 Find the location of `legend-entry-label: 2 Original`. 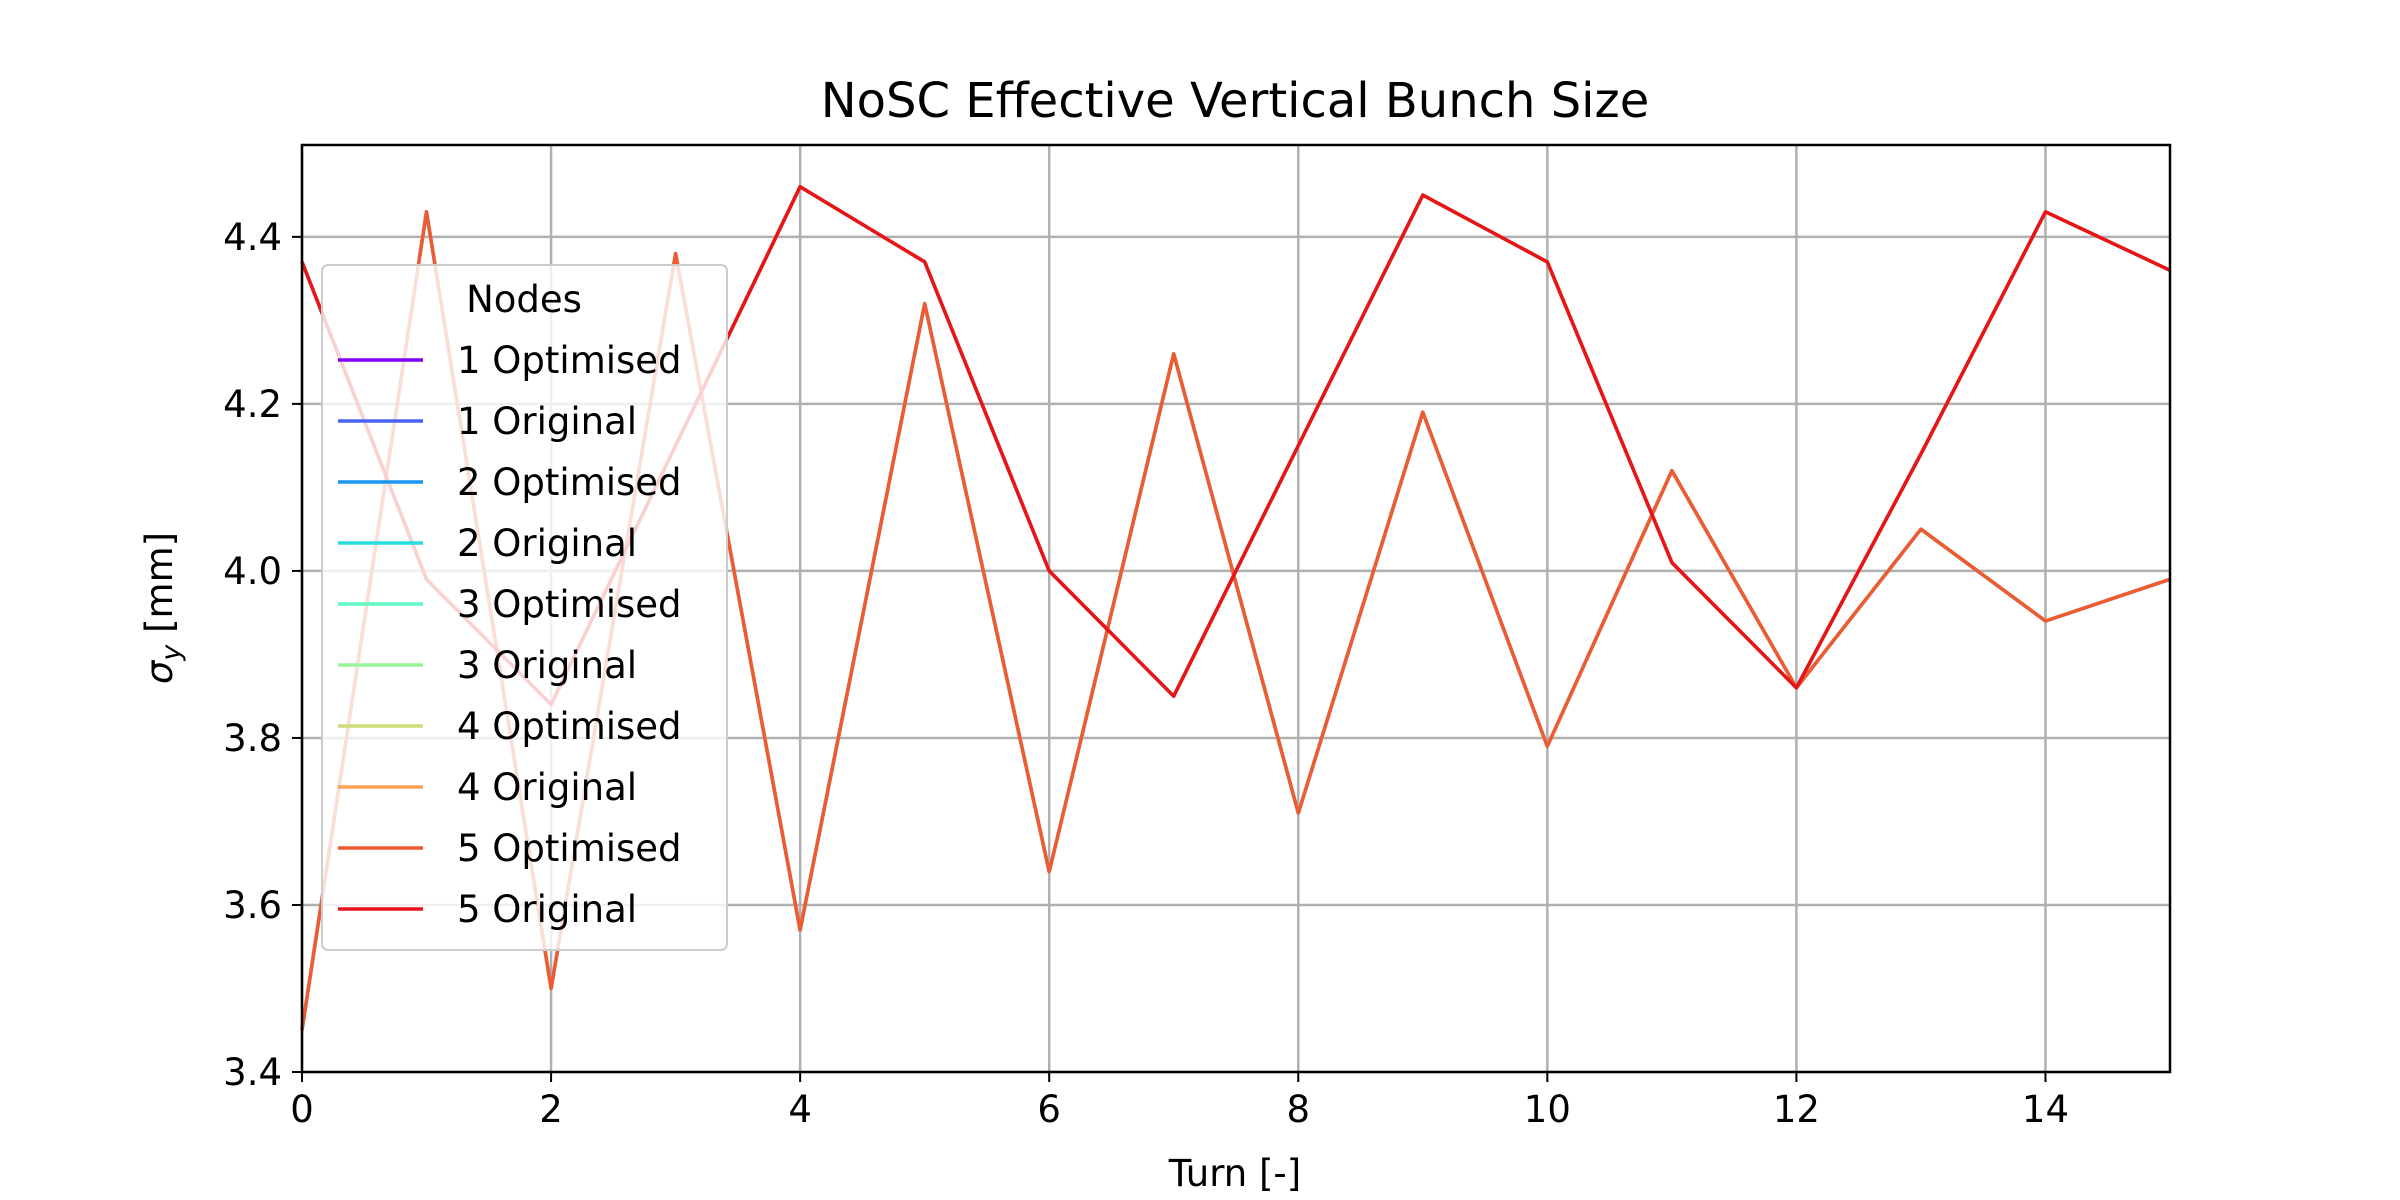

legend-entry-label: 2 Original is located at coordinates (547, 543).